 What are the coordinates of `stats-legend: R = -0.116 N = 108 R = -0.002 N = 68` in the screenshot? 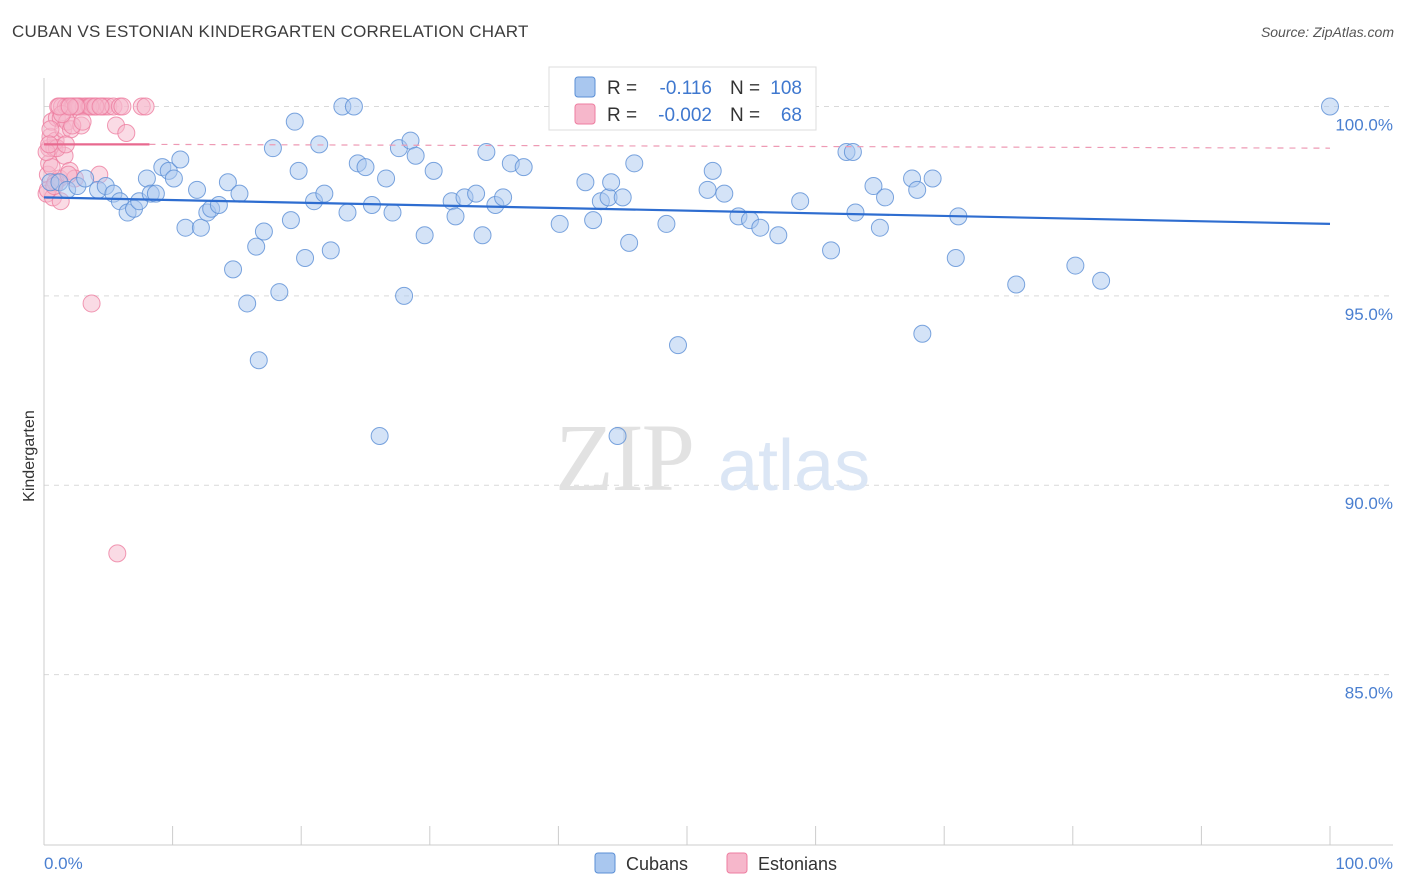 It's located at (682, 98).